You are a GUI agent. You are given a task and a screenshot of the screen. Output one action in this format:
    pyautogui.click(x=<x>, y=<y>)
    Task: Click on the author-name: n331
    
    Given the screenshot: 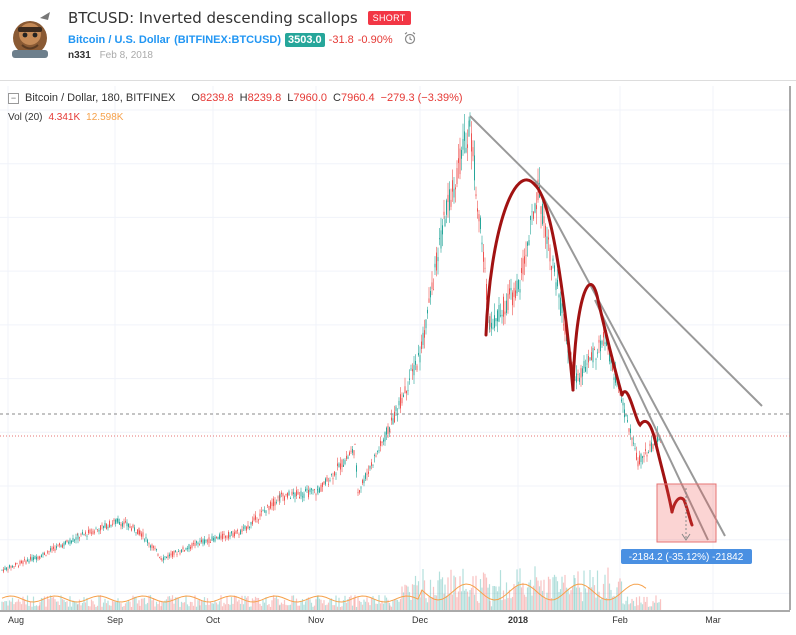 What is the action you would take?
    pyautogui.click(x=79, y=55)
    